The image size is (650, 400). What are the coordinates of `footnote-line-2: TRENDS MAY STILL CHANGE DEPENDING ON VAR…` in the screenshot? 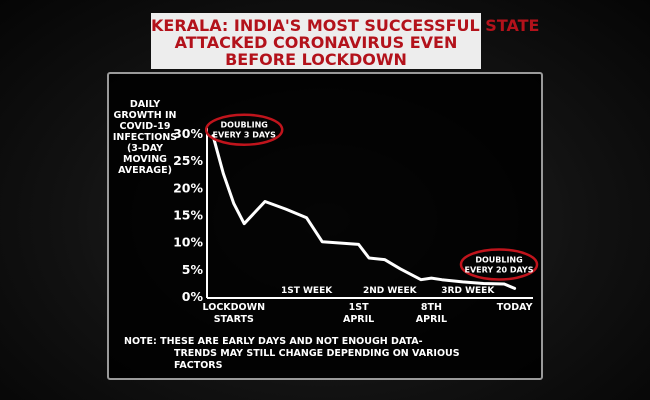 It's located at (317, 359).